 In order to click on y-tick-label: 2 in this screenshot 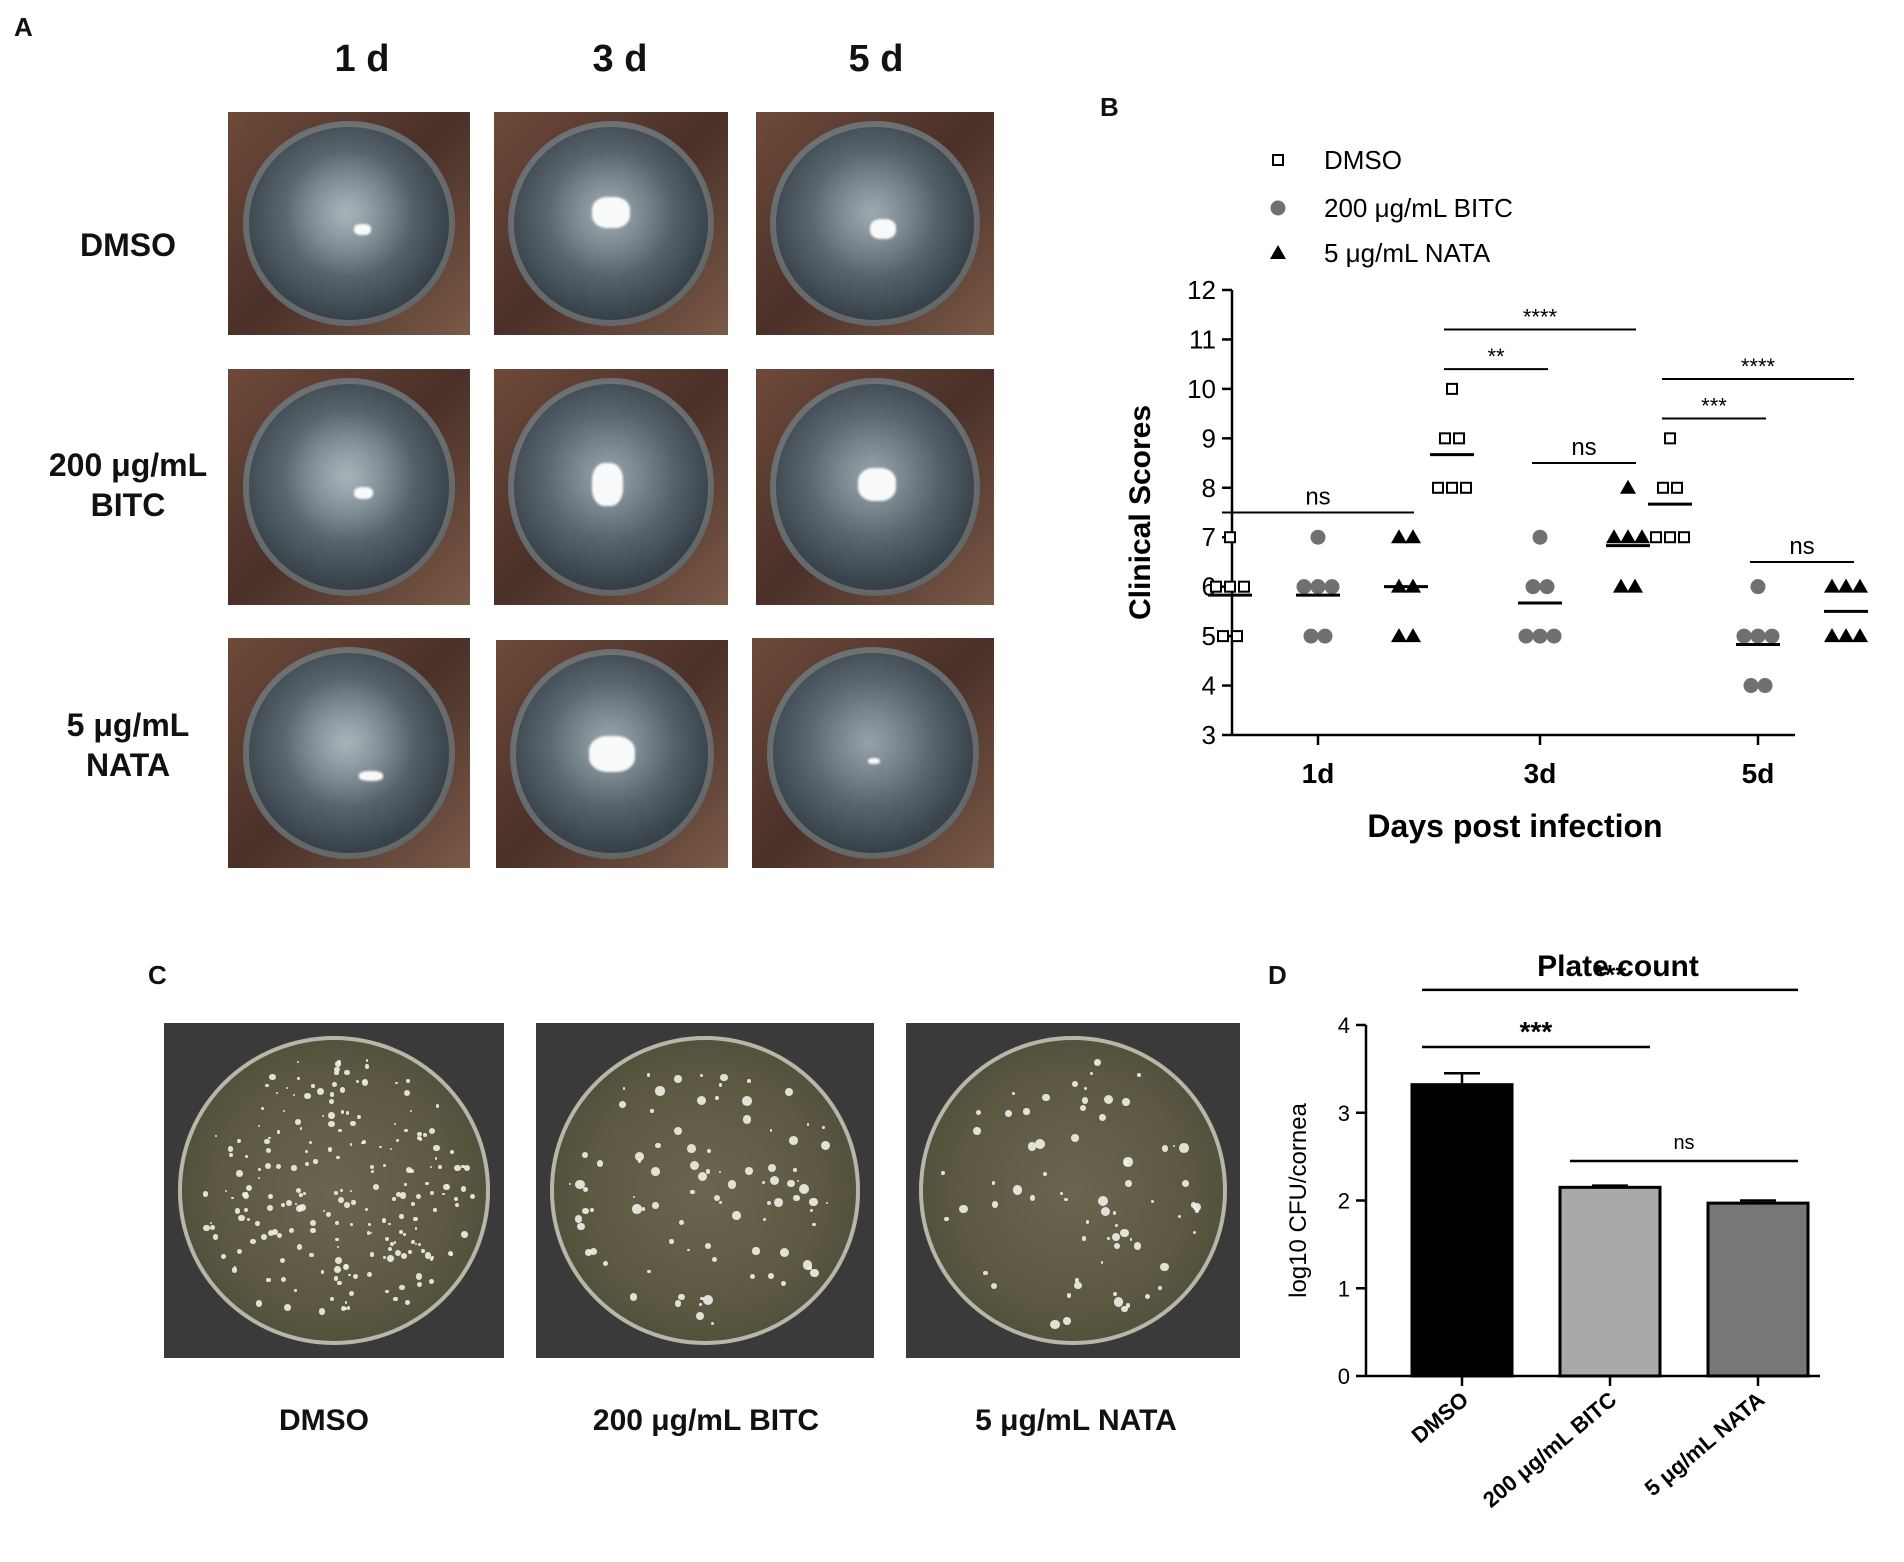, I will do `click(1344, 1201)`.